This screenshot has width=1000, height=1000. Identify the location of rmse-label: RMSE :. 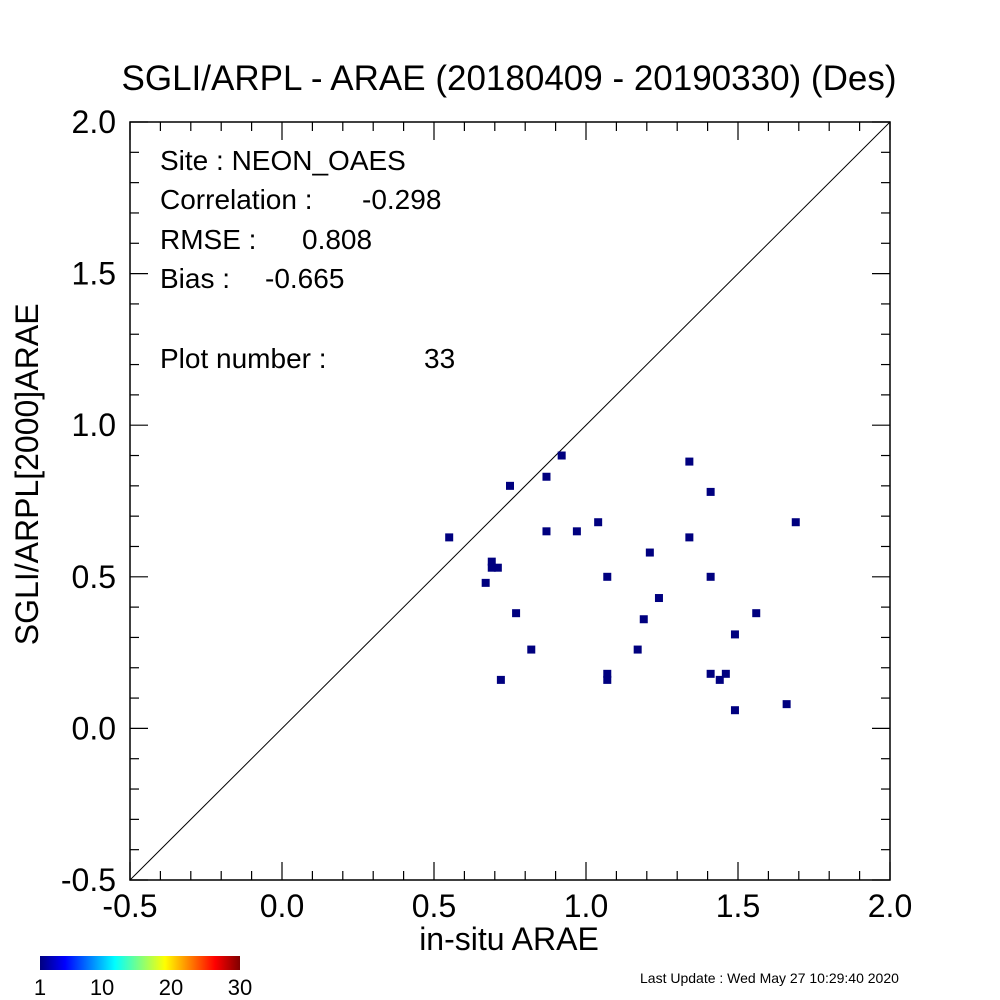
(208, 239).